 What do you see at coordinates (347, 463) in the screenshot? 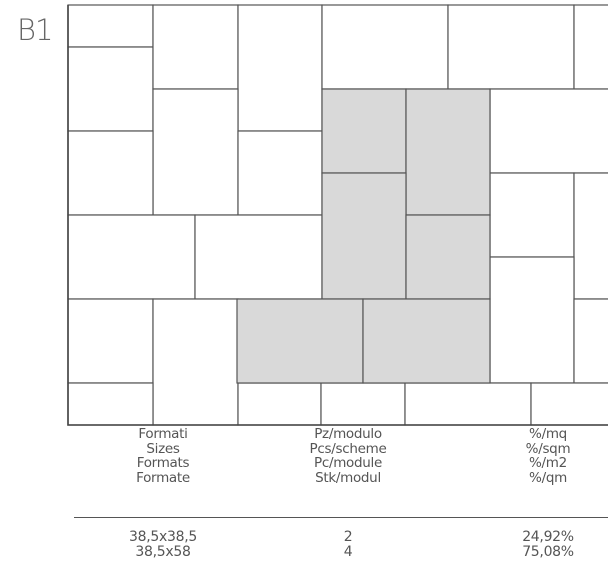
I see `header-pieces-fr: Pc/module` at bounding box center [347, 463].